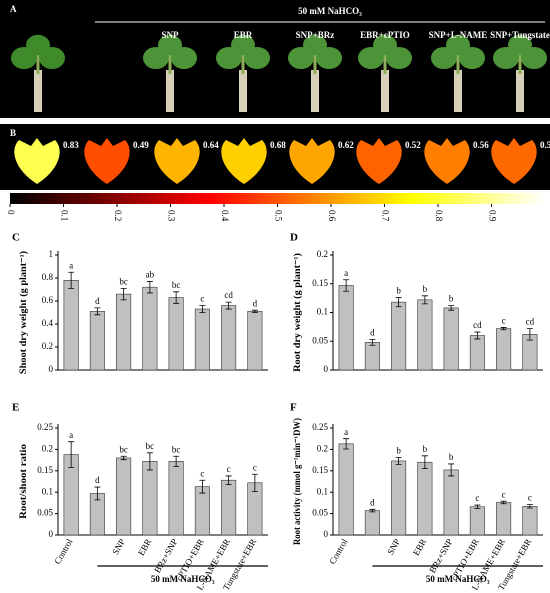 The image size is (550, 593). What do you see at coordinates (48, 277) in the screenshot?
I see `y-tick-label: 0.8` at bounding box center [48, 277].